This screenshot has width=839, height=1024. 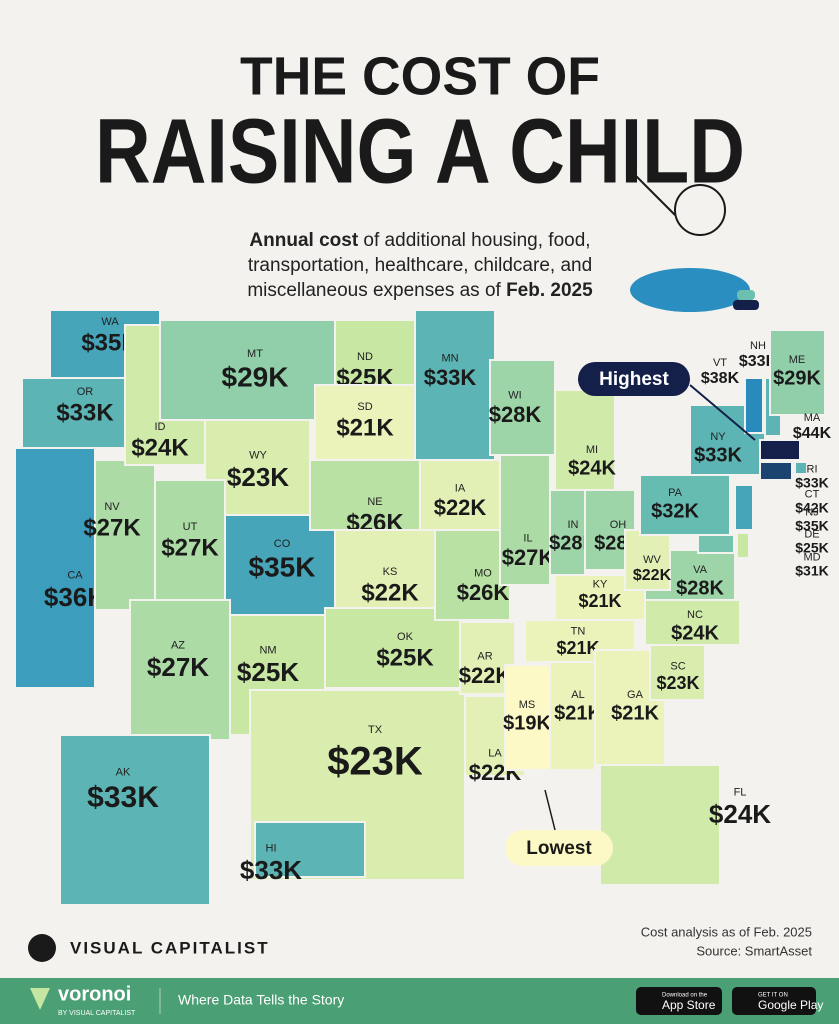 What do you see at coordinates (527, 538) in the screenshot?
I see `state-code: IL` at bounding box center [527, 538].